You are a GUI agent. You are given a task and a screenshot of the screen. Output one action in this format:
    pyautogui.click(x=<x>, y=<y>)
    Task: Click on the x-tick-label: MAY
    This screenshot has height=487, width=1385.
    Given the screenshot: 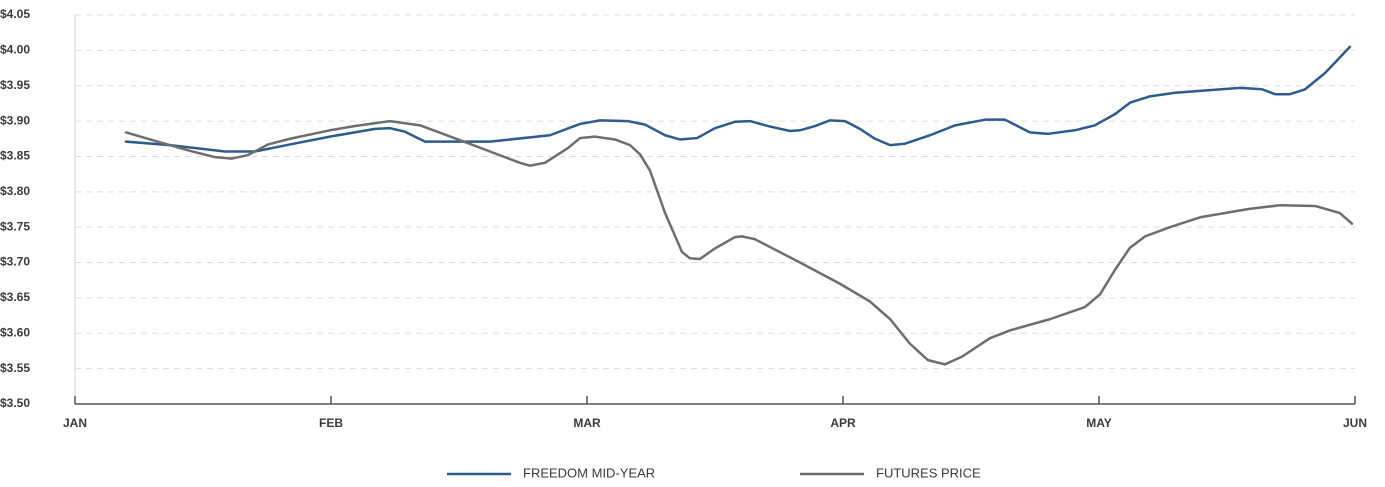 What is the action you would take?
    pyautogui.click(x=1099, y=423)
    